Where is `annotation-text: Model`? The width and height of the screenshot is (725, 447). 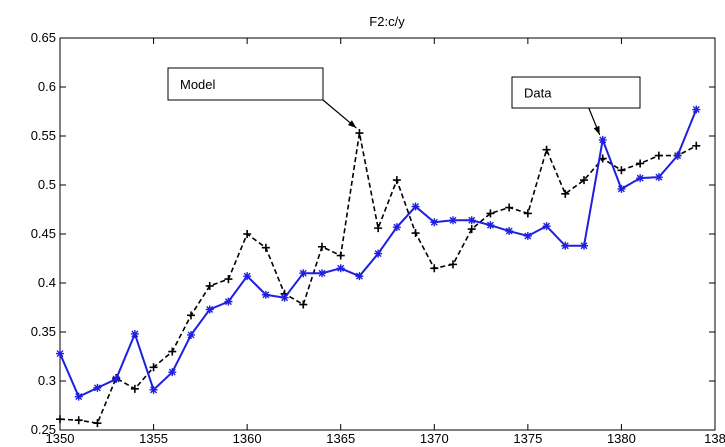 annotation-text: Model is located at coordinates (198, 84).